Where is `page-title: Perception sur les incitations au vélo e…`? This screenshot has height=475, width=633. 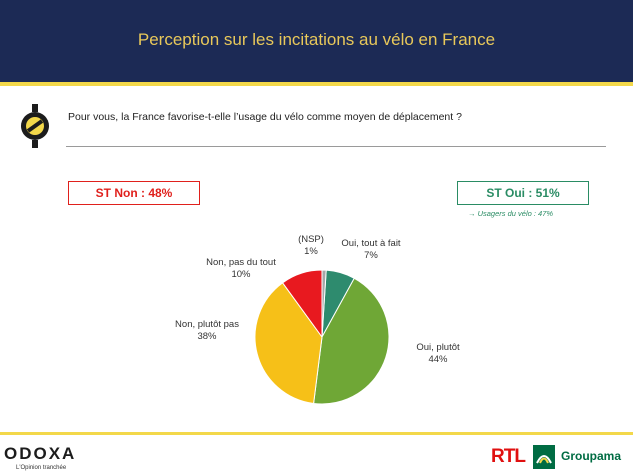
page-title: Perception sur les incitations au vélo e… is located at coordinates (316, 39).